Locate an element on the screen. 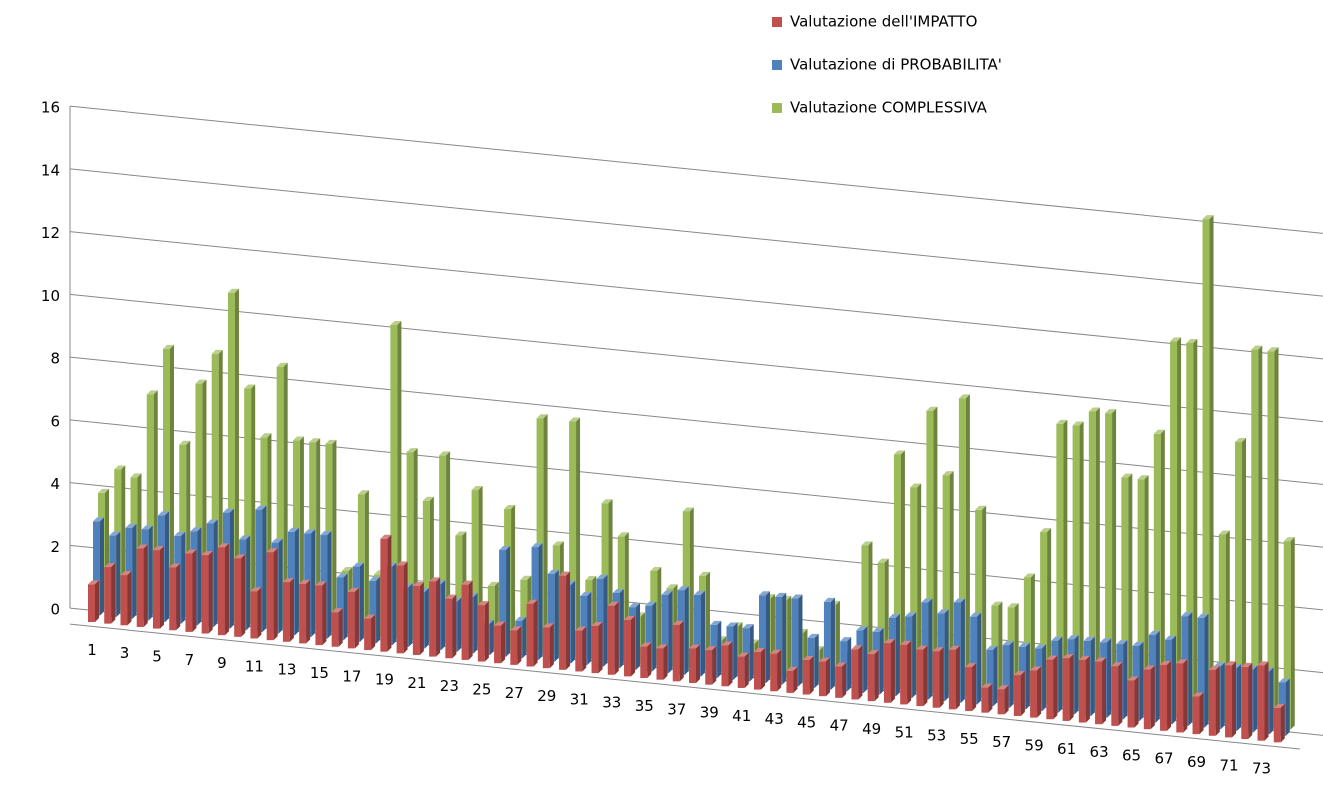 The height and width of the screenshot is (798, 1323). x-tick-label: 39 is located at coordinates (709, 713).